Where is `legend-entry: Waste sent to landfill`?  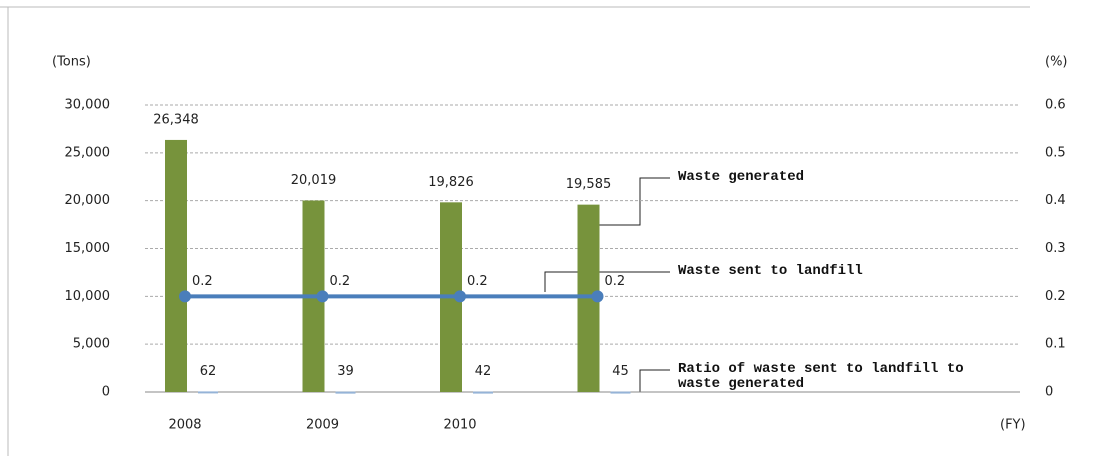 legend-entry: Waste sent to landfill is located at coordinates (770, 271).